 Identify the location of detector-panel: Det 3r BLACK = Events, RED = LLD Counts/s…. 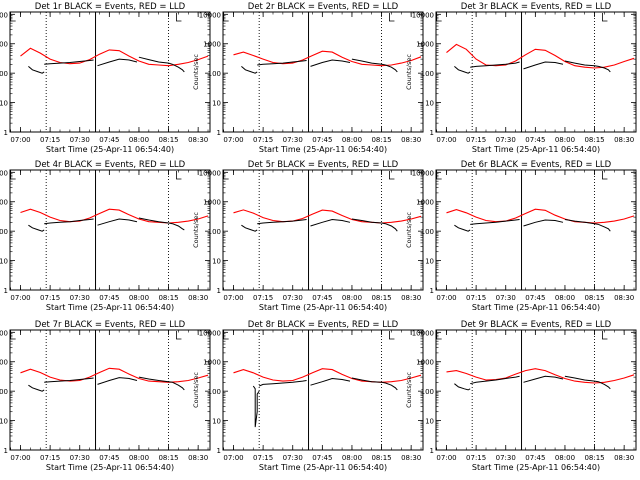
(521, 78).